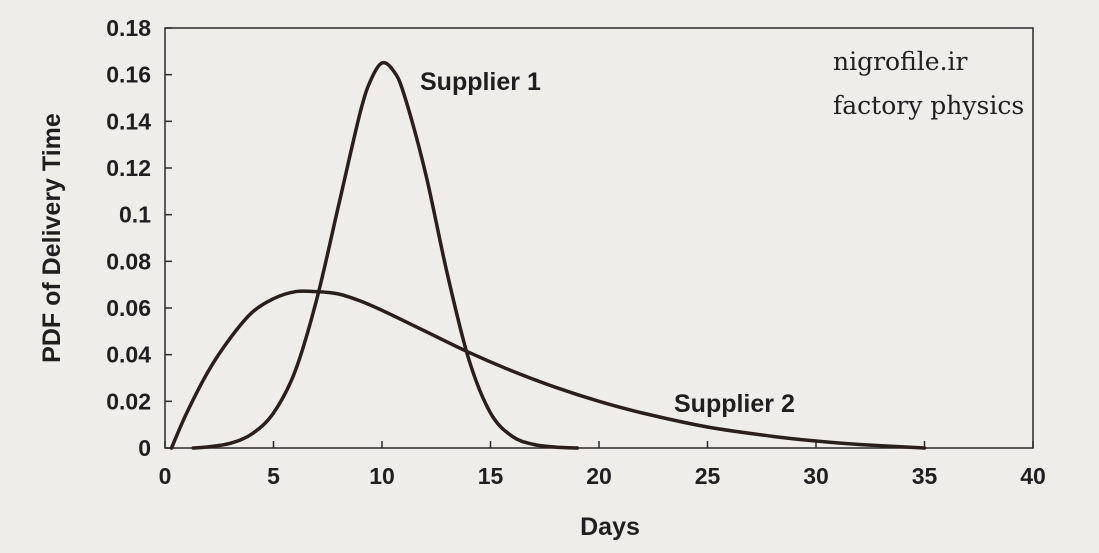  I want to click on x-tick-label: 35, so click(925, 476).